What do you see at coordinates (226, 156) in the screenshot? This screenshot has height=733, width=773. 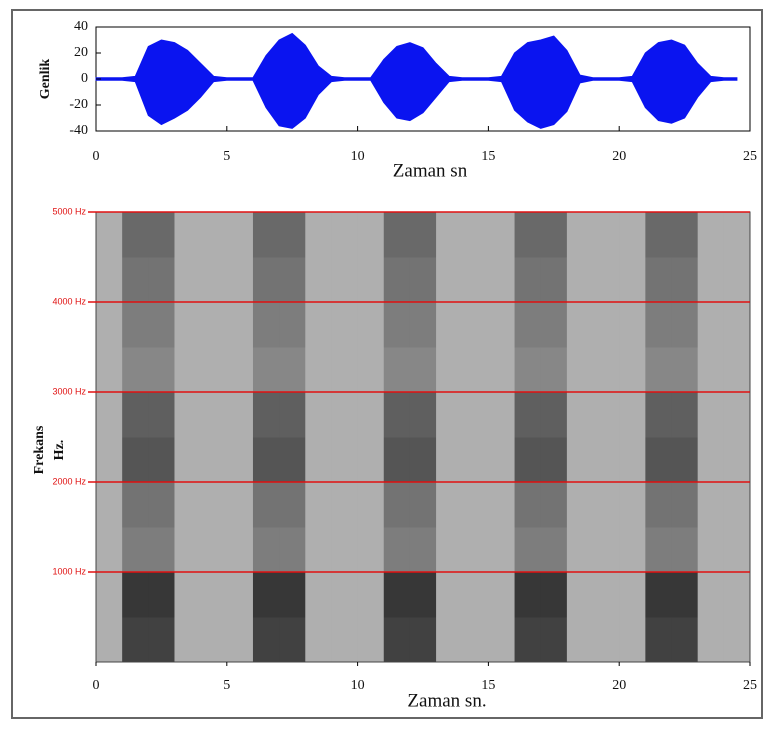 I see `x-tick-label: 5` at bounding box center [226, 156].